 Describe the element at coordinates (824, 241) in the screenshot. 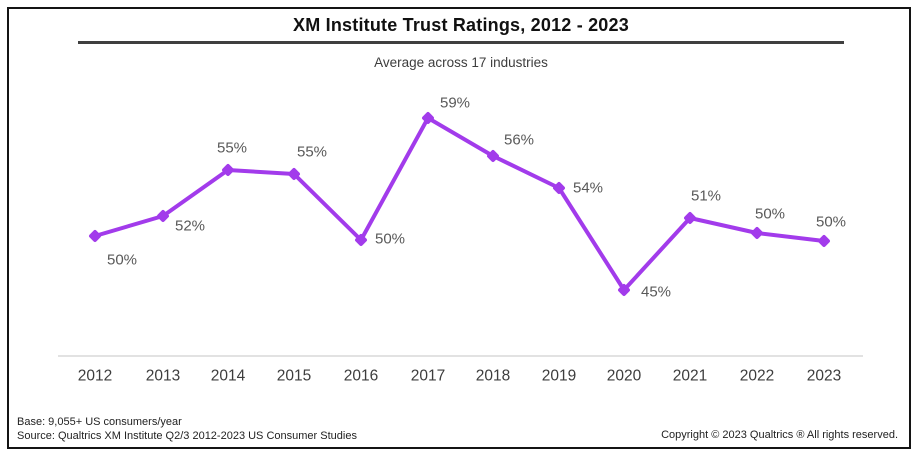

I see `data-point-2023` at that location.